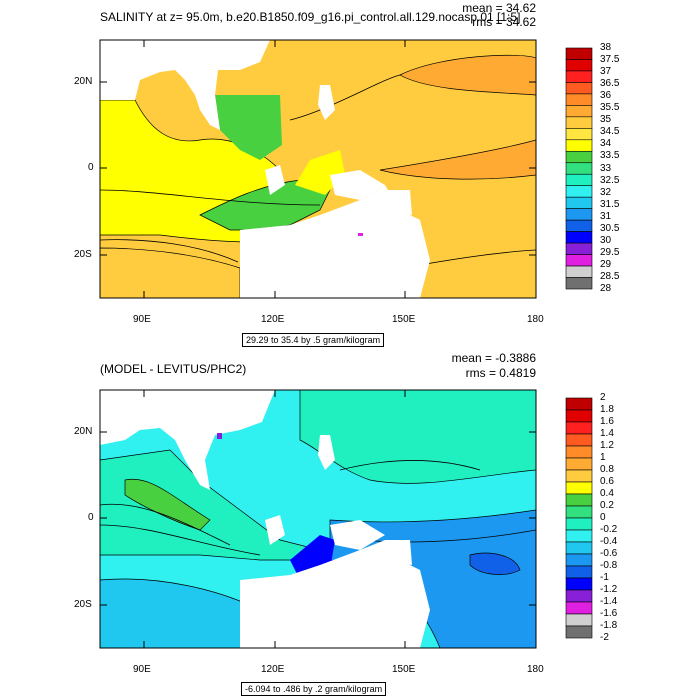 Image resolution: width=700 pixels, height=700 pixels. What do you see at coordinates (504, 22) in the screenshot?
I see `panel1-rms: rms = 34.62` at bounding box center [504, 22].